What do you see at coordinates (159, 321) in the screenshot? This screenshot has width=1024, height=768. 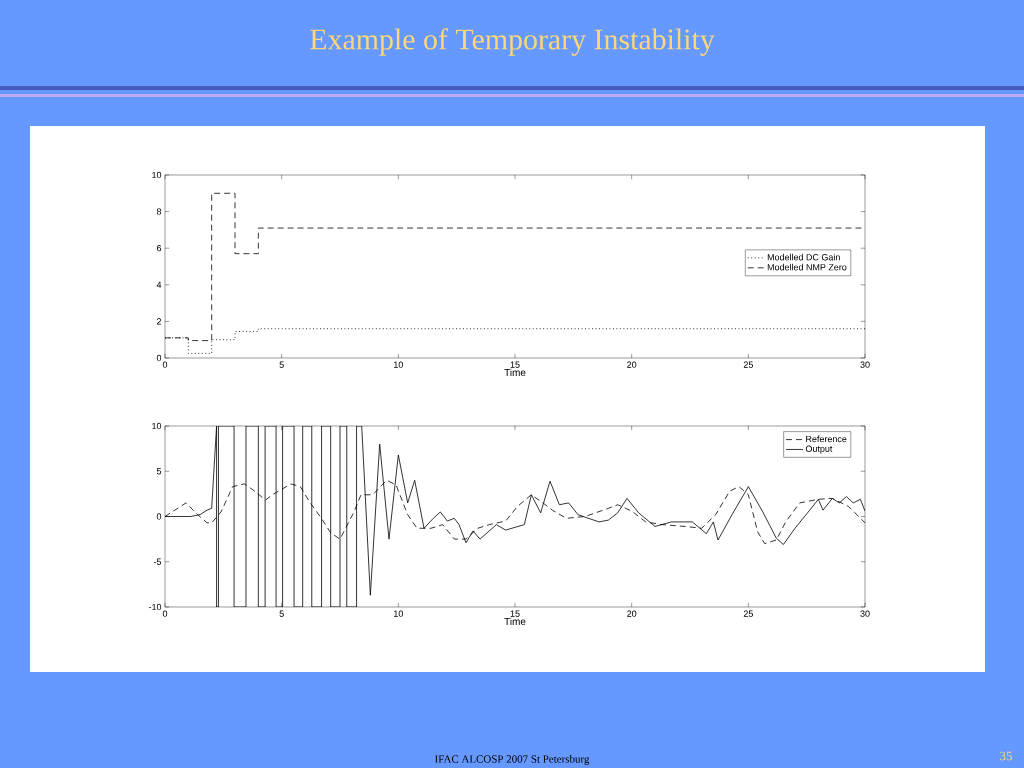 I see `y-tick-label: 2` at bounding box center [159, 321].